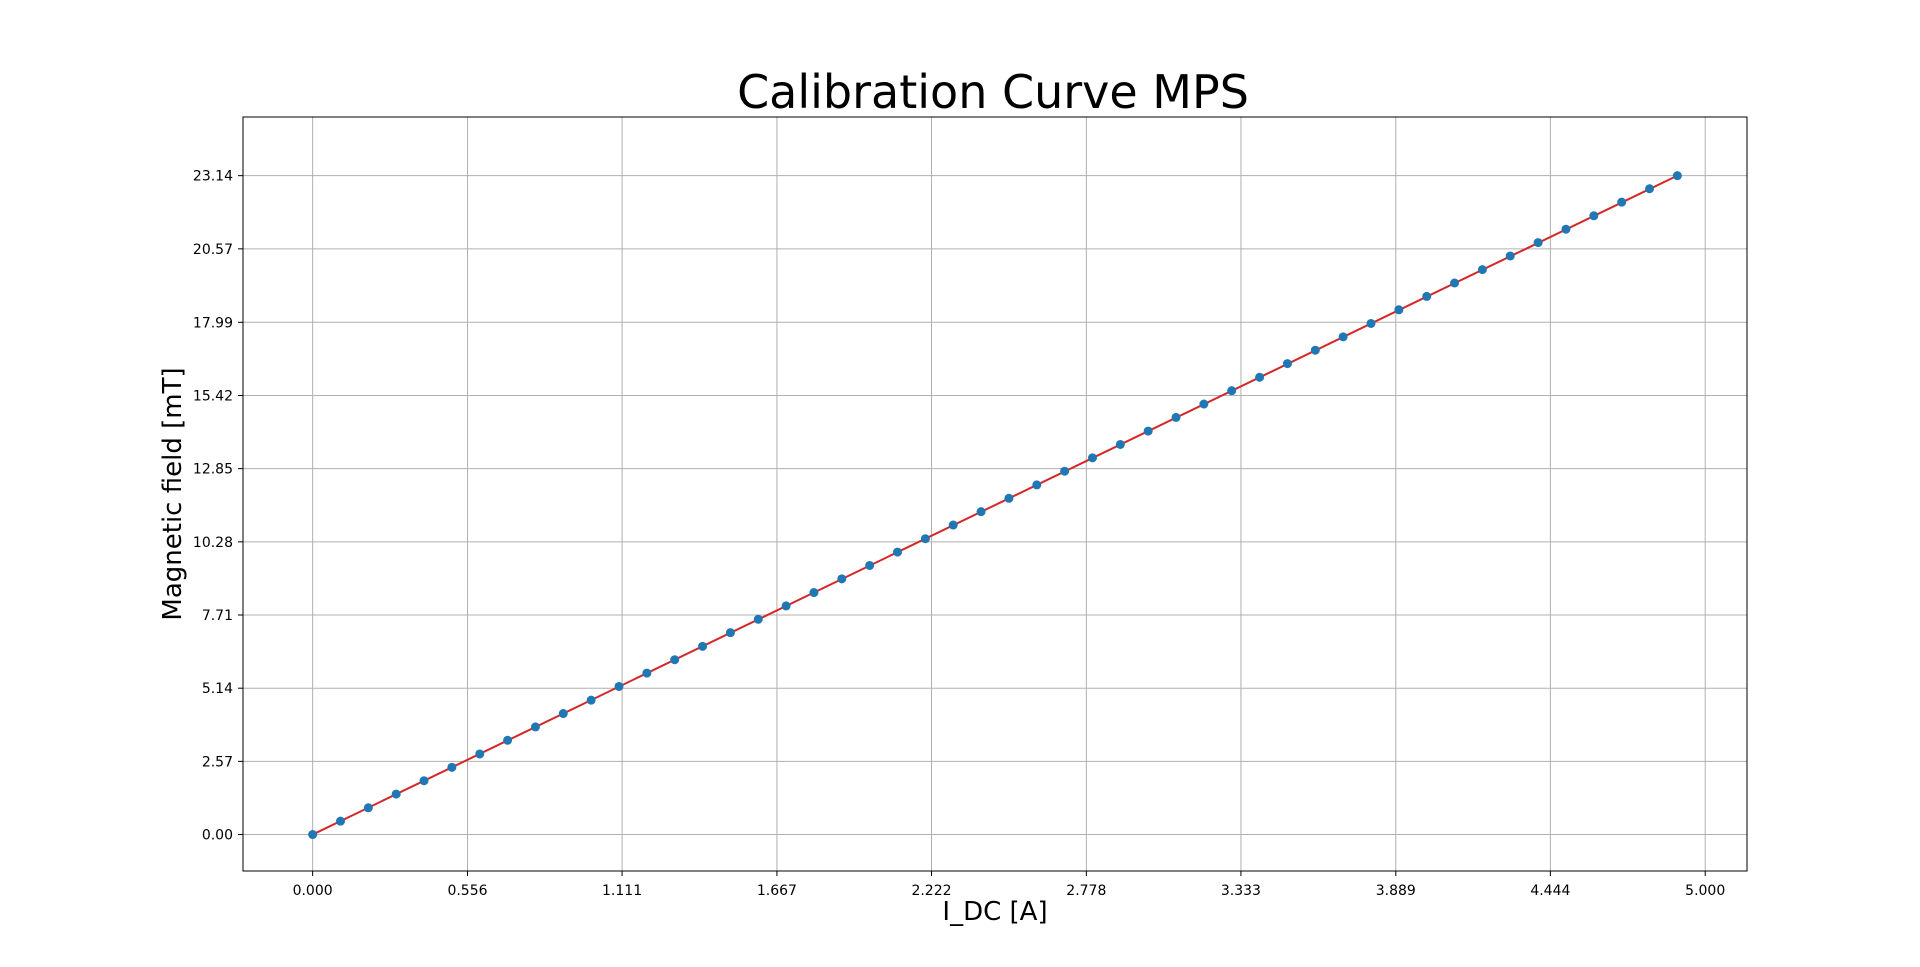 The width and height of the screenshot is (1920, 967). What do you see at coordinates (217, 762) in the screenshot?
I see `y-tick-label: 2.57` at bounding box center [217, 762].